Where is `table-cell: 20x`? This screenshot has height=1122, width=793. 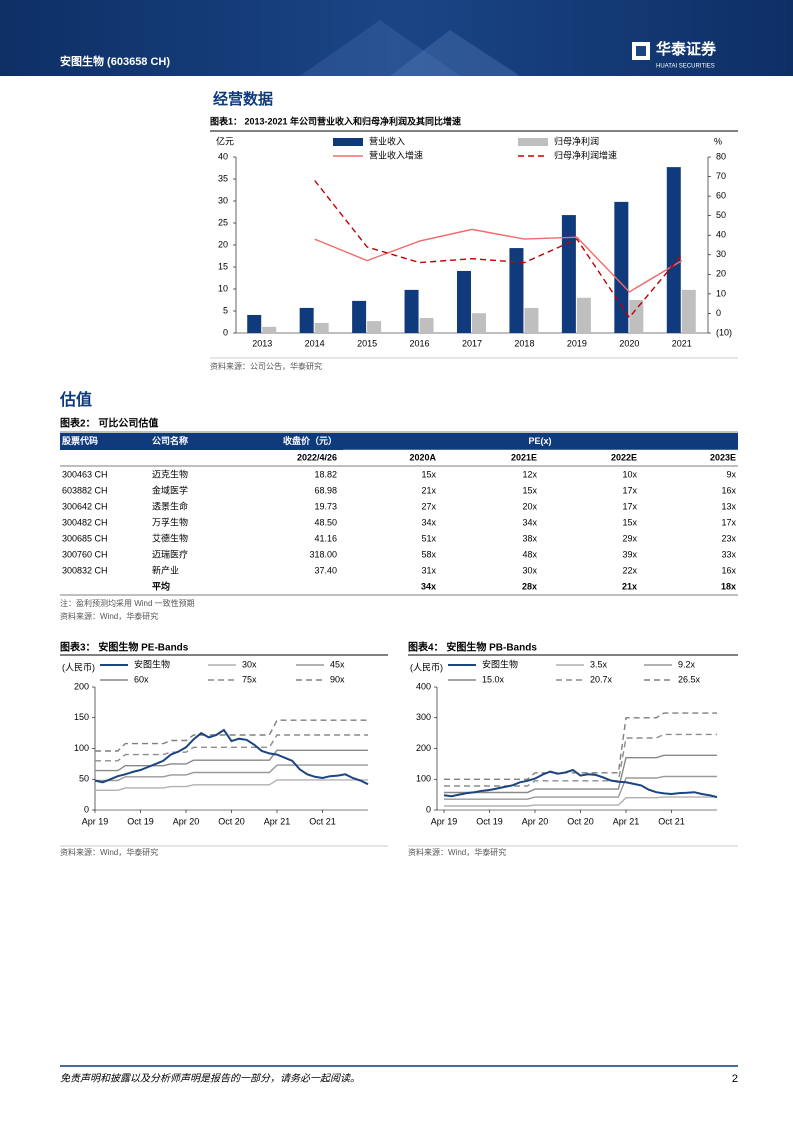
table-cell: 20x is located at coordinates (529, 506).